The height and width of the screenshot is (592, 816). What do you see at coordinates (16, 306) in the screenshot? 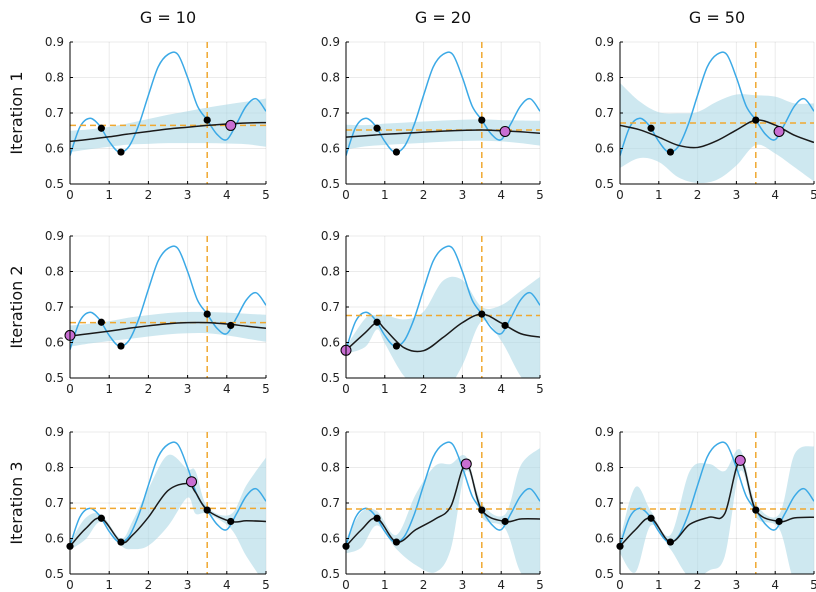
I see `row-title-2: Iteration 2` at bounding box center [16, 306].